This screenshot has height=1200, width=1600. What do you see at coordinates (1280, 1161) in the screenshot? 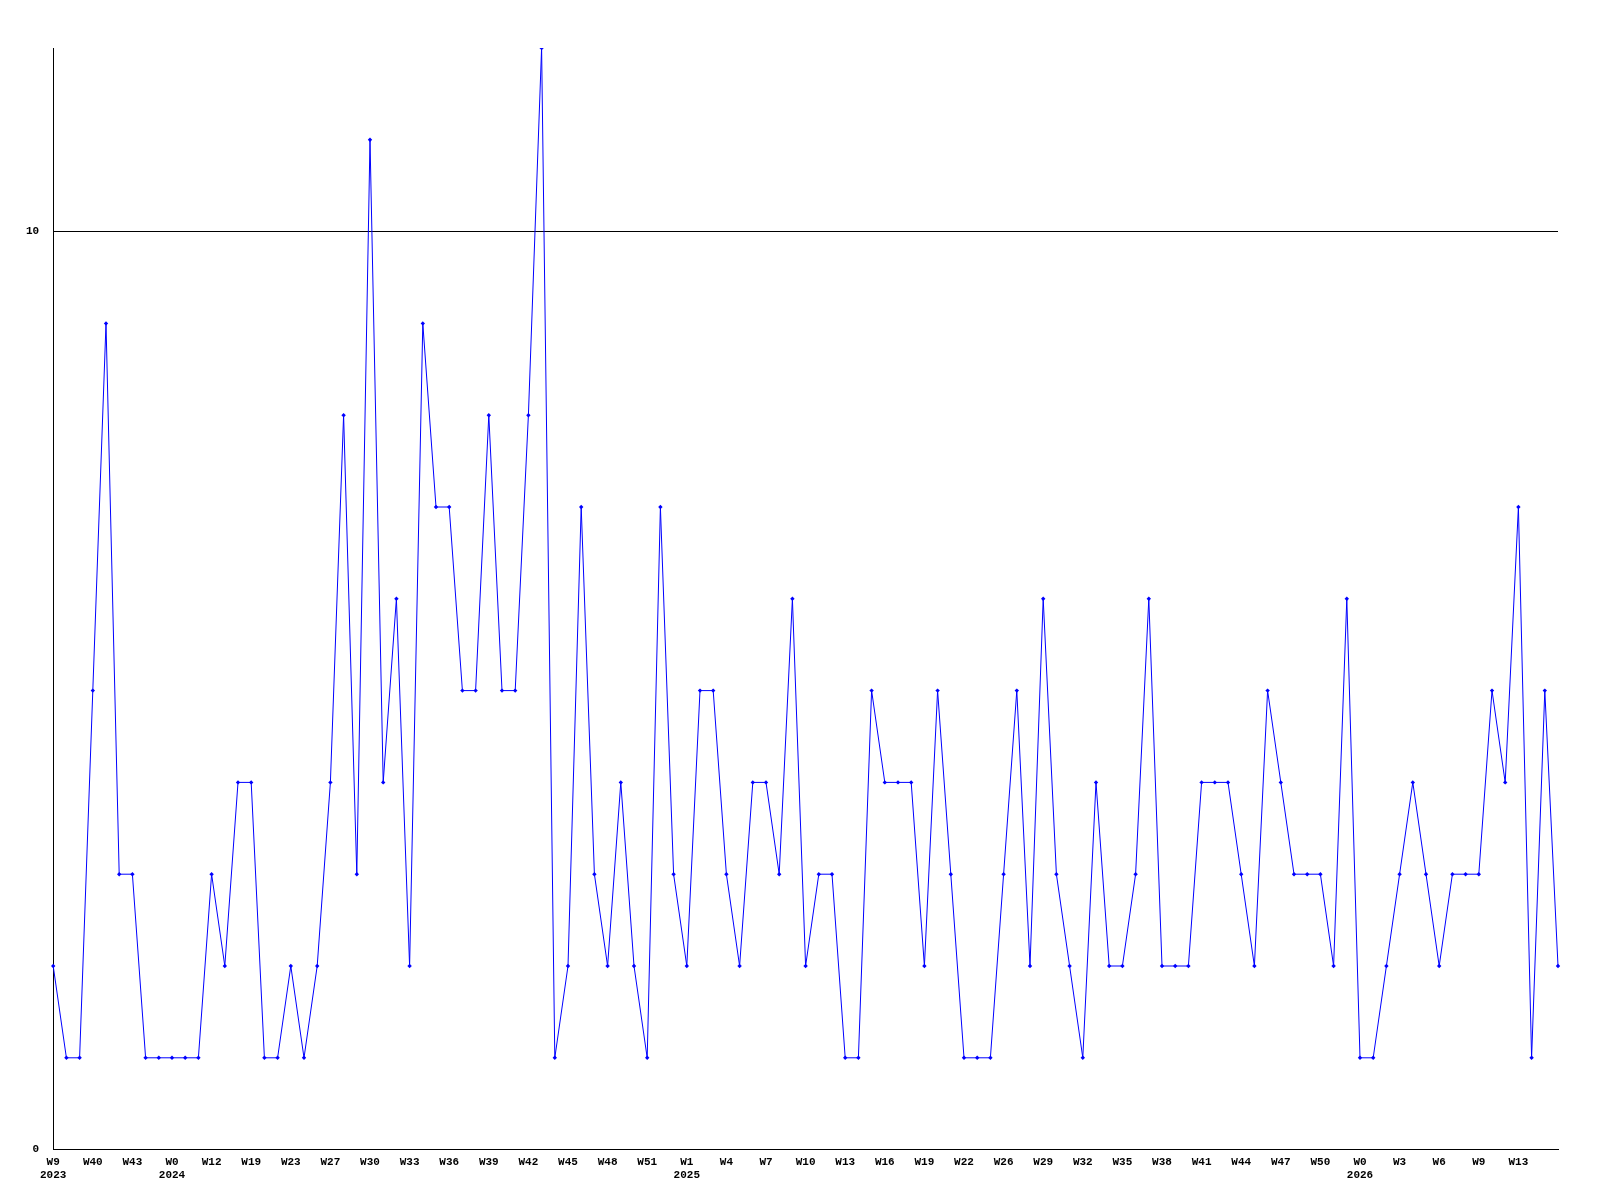
I see `x-tick-label: W47` at bounding box center [1280, 1161].